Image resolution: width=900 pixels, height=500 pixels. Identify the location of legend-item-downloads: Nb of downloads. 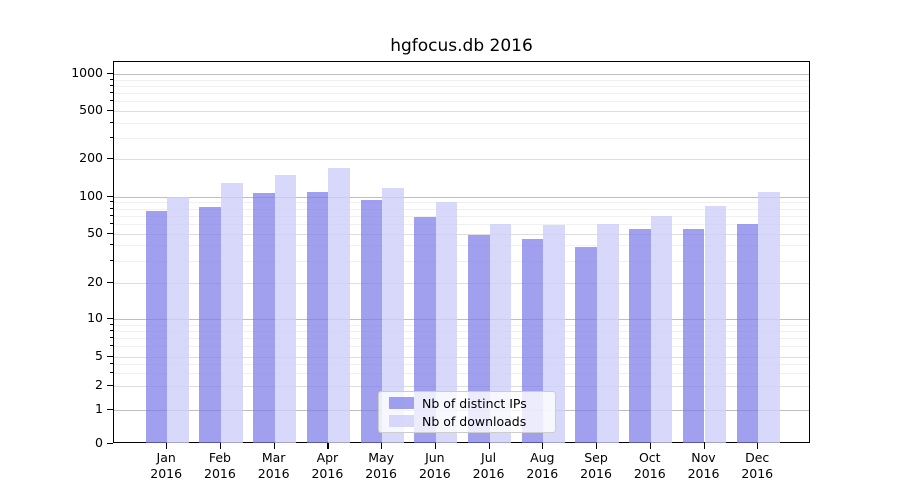
(467, 421).